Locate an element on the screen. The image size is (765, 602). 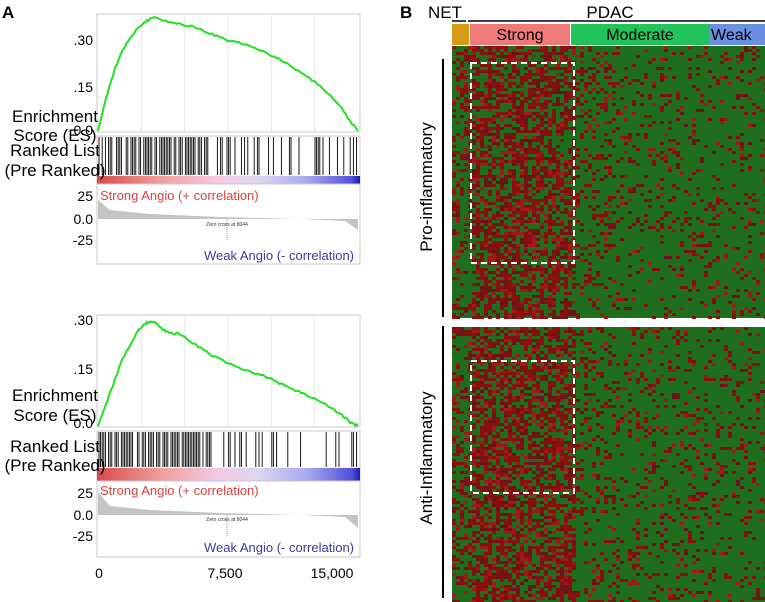
strong-angio-label: Strong Angio (+ correlation) is located at coordinates (179, 195).